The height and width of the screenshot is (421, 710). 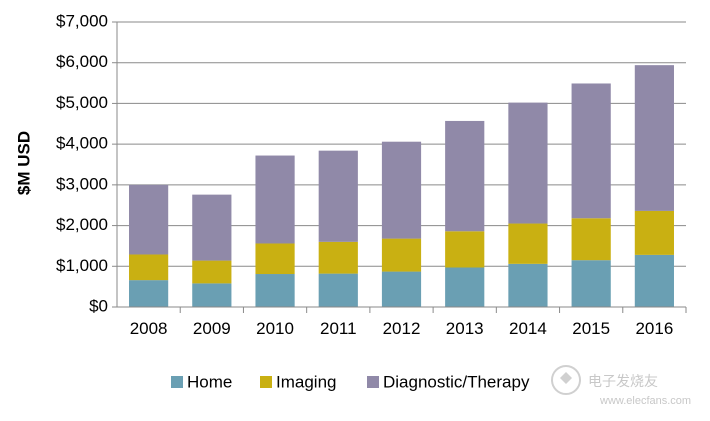 What do you see at coordinates (275, 328) in the screenshot?
I see `x-tick-label: 2010` at bounding box center [275, 328].